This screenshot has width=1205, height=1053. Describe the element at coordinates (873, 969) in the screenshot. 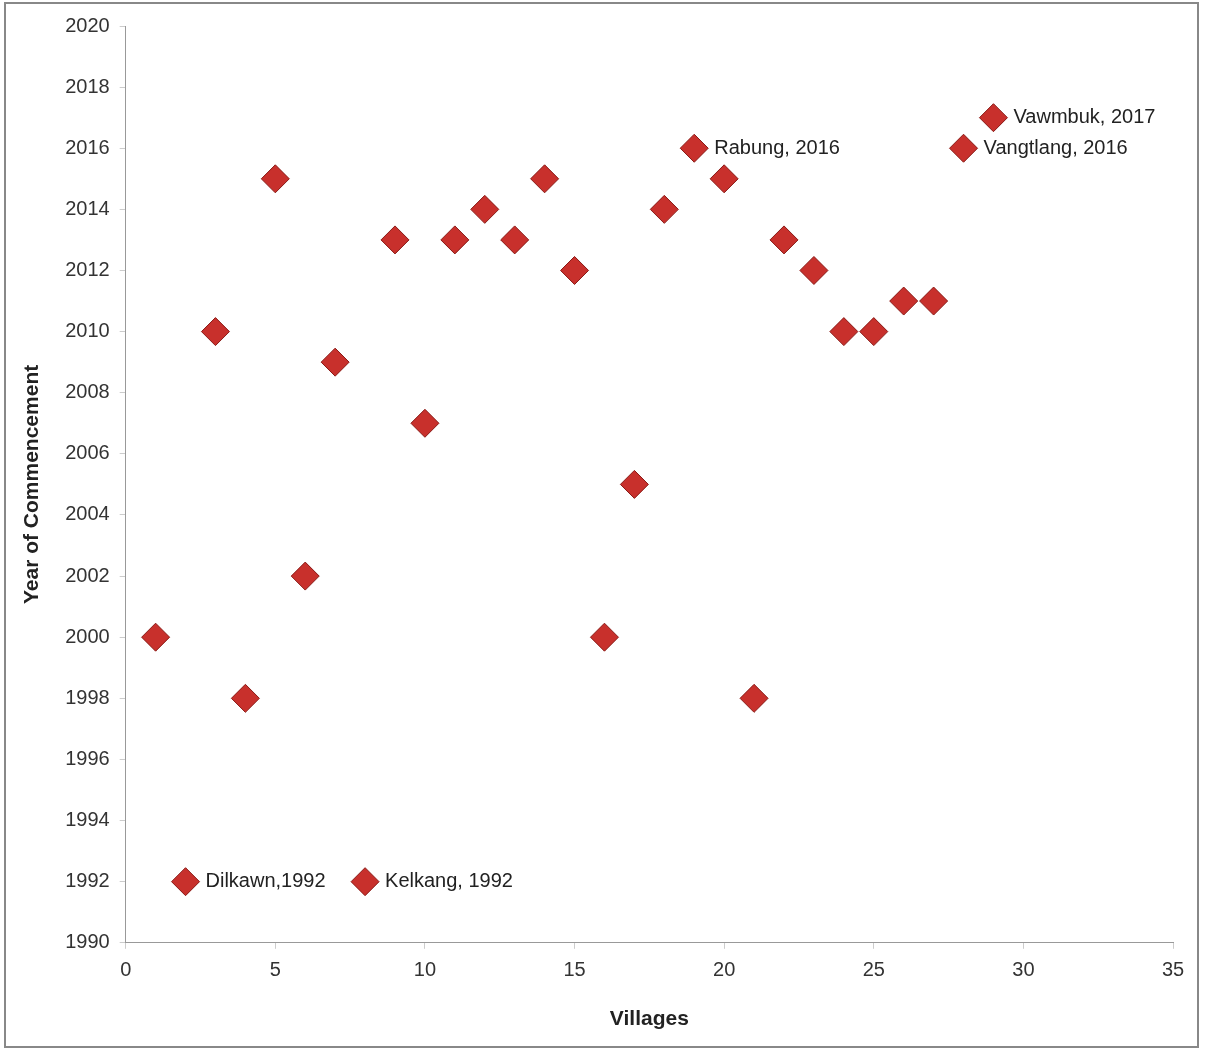

I see `x-tick-label: 25` at that location.